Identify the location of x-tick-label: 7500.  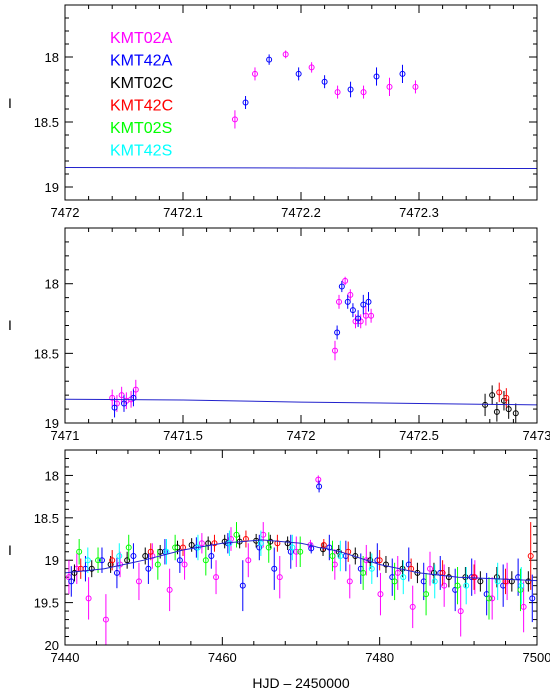
(536, 657).